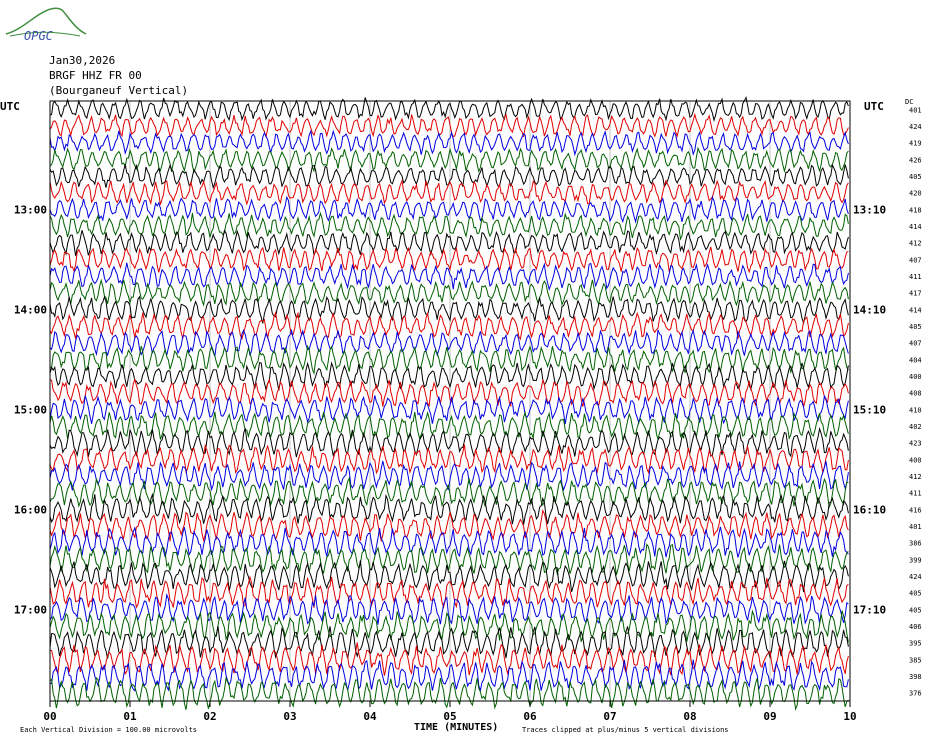  I want to click on x-tick-label: 05, so click(449, 716).